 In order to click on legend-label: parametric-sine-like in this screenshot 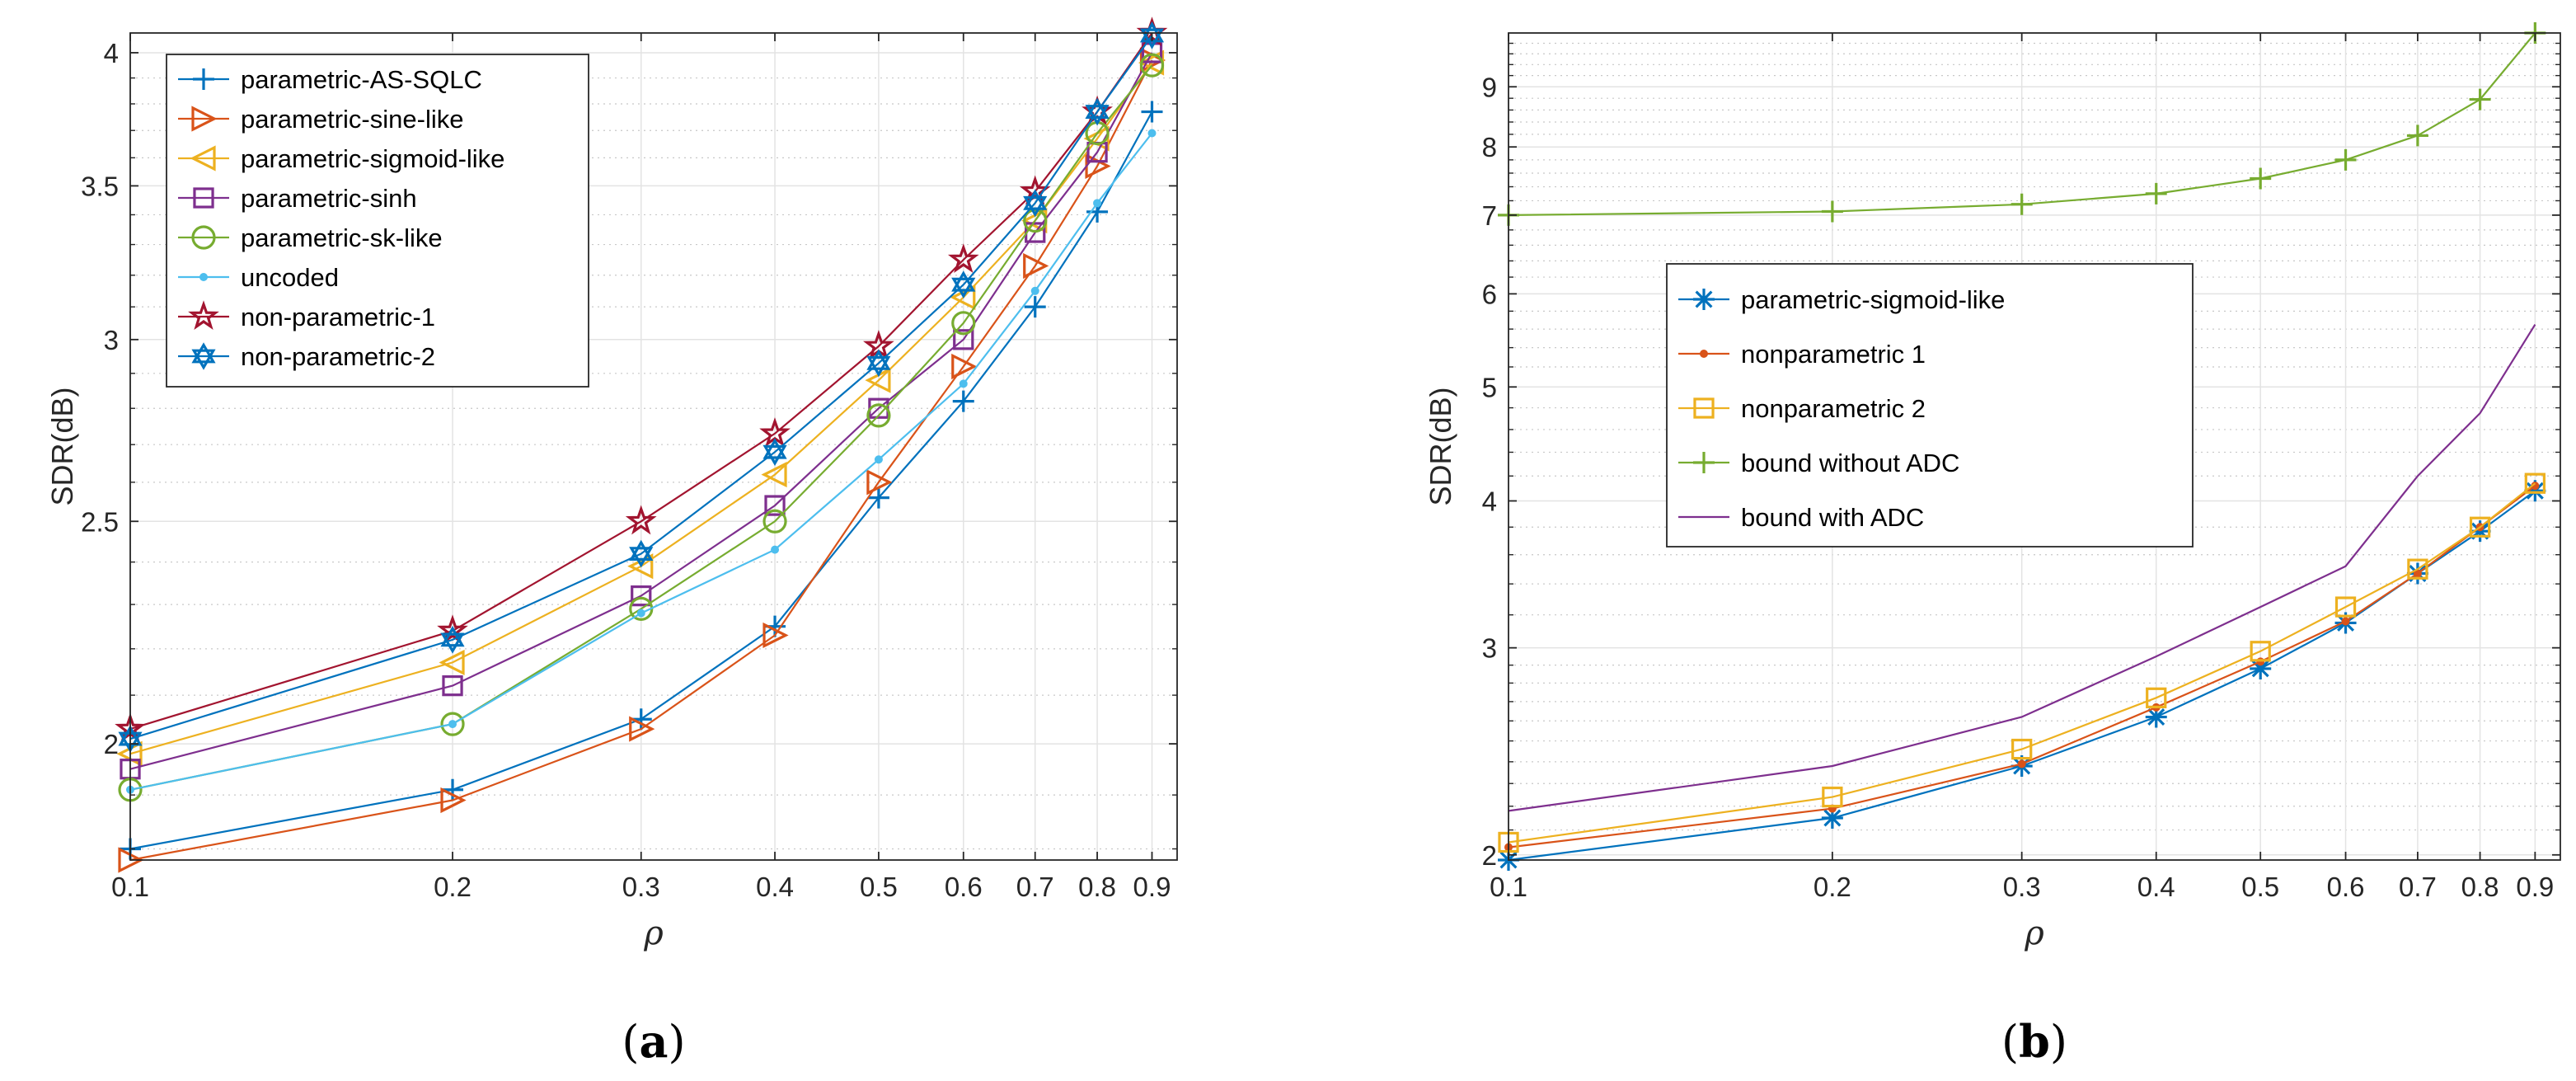, I will do `click(352, 120)`.